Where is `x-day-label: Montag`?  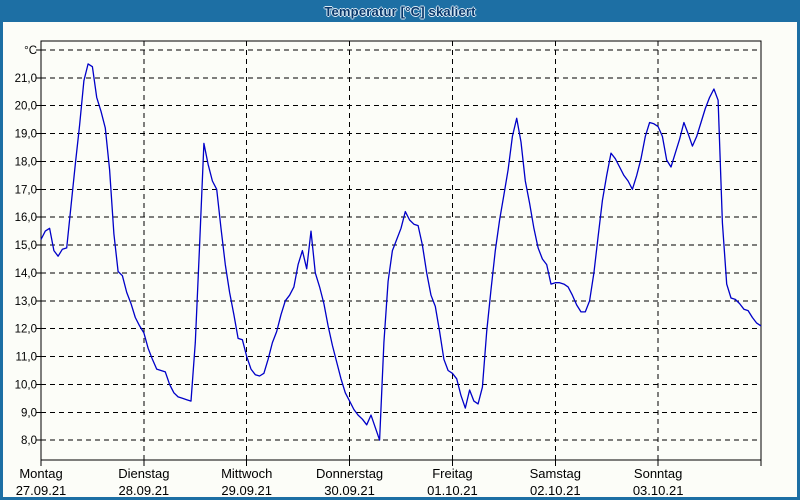
x-day-label: Montag is located at coordinates (40, 473).